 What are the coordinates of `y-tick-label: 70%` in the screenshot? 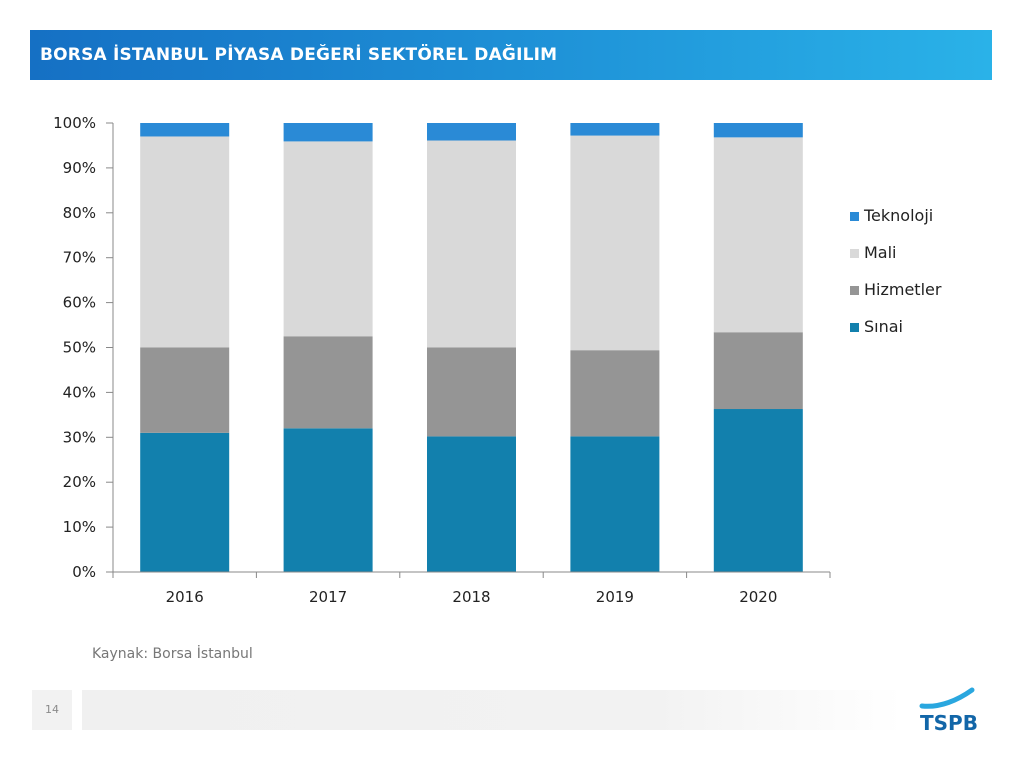 It's located at (79, 258).